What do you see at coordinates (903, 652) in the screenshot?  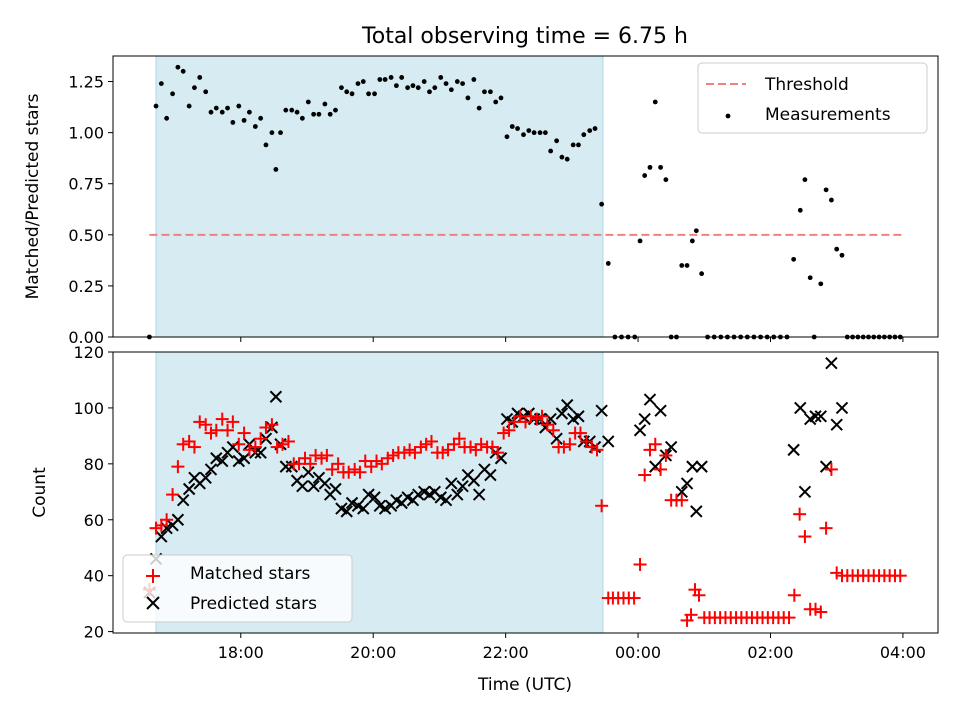 I see `x-tick-label: 04:00` at bounding box center [903, 652].